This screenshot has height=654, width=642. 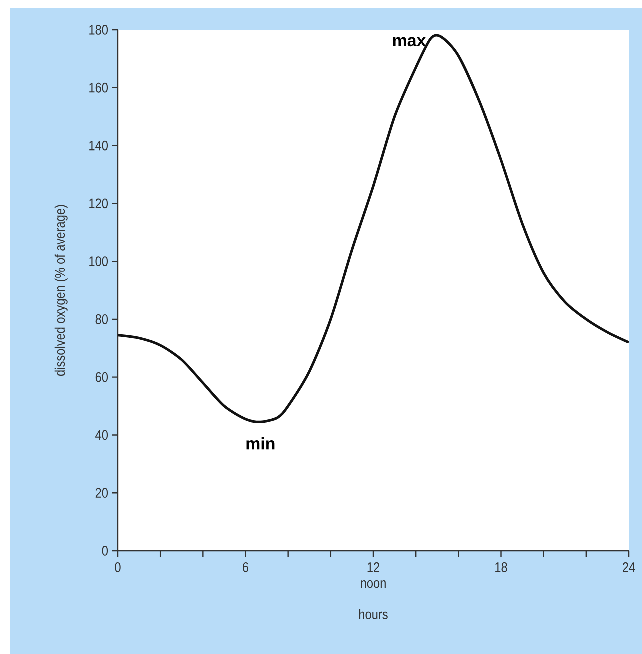 I want to click on y-tick-label: 0, so click(x=105, y=551).